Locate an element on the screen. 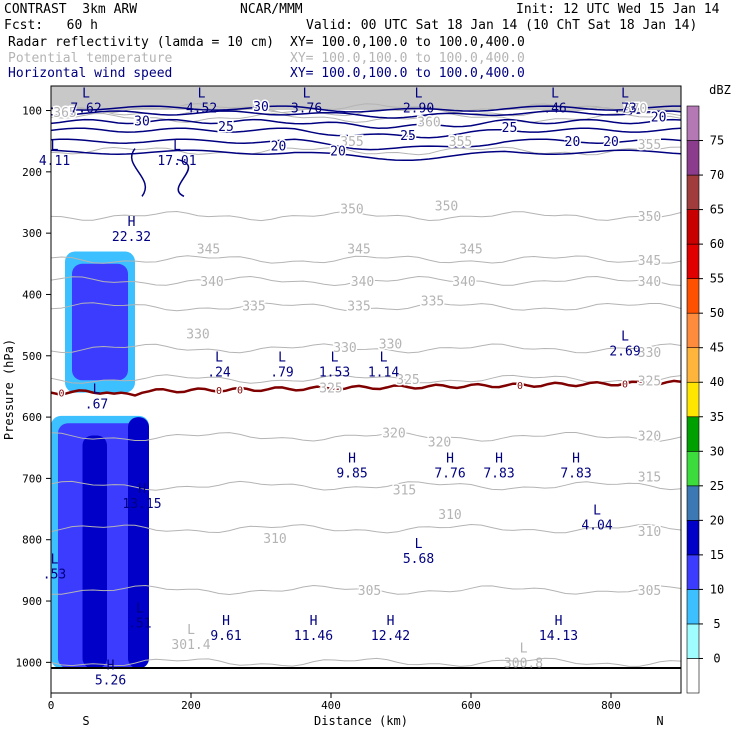 Image resolution: width=740 pixels, height=740 pixels. extremum-value: 2.90 is located at coordinates (418, 108).